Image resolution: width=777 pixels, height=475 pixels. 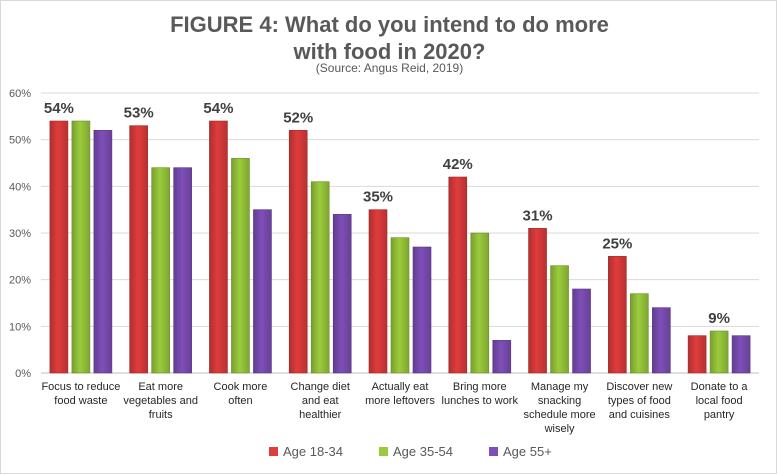 What do you see at coordinates (139, 113) in the screenshot?
I see `data-label: 53%` at bounding box center [139, 113].